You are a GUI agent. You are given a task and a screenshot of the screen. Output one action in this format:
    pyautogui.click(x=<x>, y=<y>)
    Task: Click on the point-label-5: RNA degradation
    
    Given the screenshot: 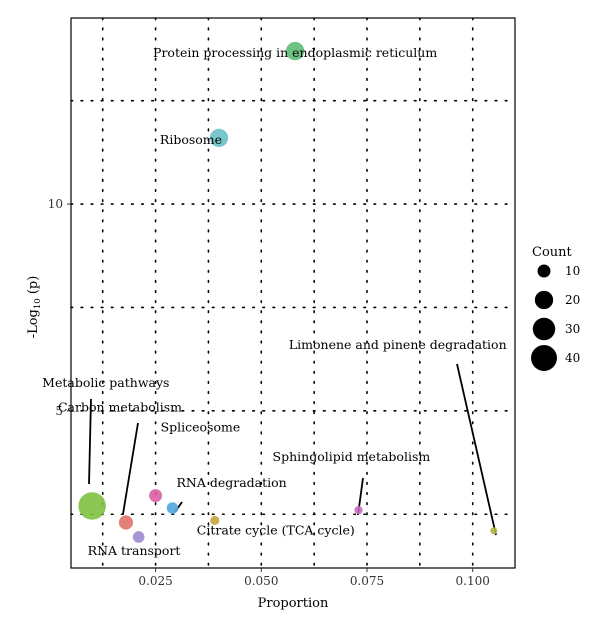 What is the action you would take?
    pyautogui.click(x=231, y=482)
    